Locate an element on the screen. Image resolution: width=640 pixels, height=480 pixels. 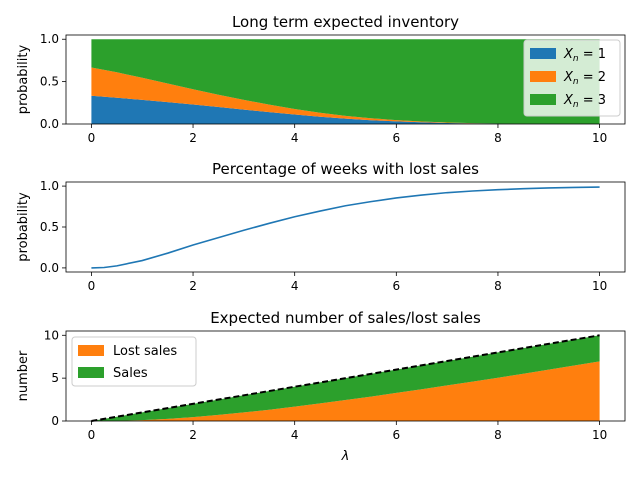
legend: Lost sales Sales is located at coordinates (134, 361).